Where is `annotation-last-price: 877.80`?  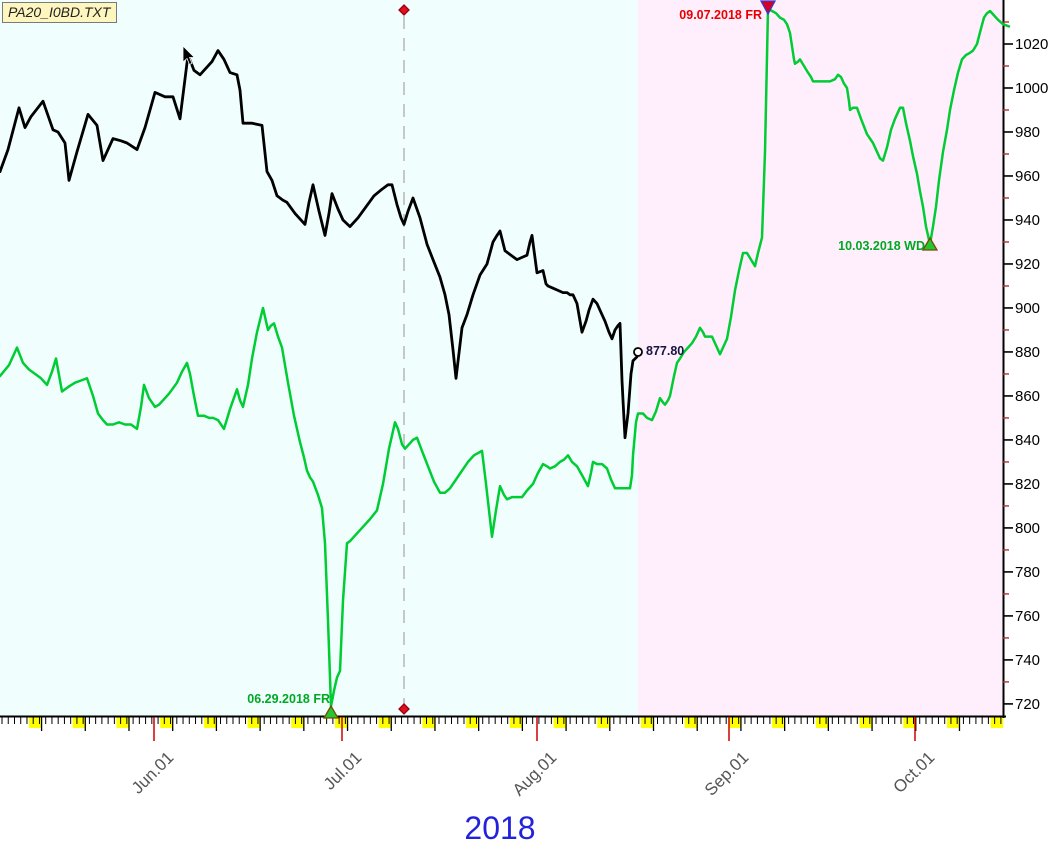 annotation-last-price: 877.80 is located at coordinates (665, 351).